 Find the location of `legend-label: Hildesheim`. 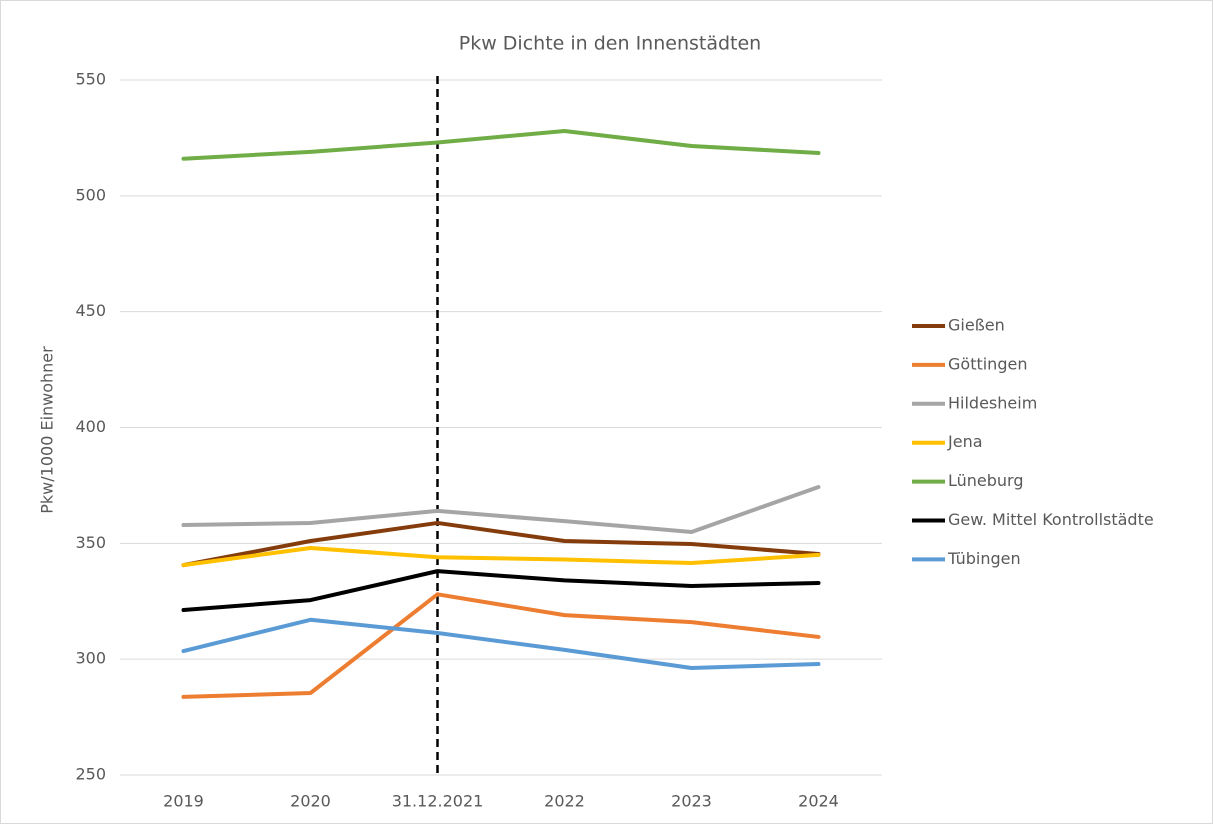

legend-label: Hildesheim is located at coordinates (992, 402).